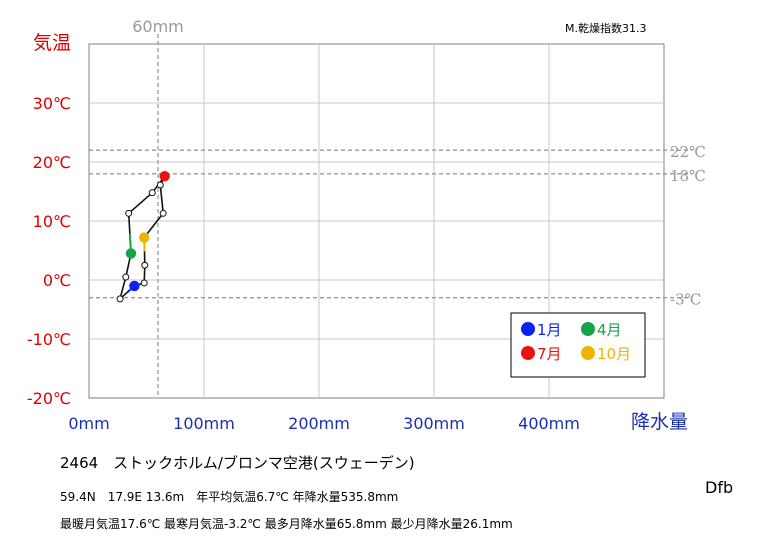 The width and height of the screenshot is (763, 545). I want to click on legend-label-2: 4月, so click(609, 330).